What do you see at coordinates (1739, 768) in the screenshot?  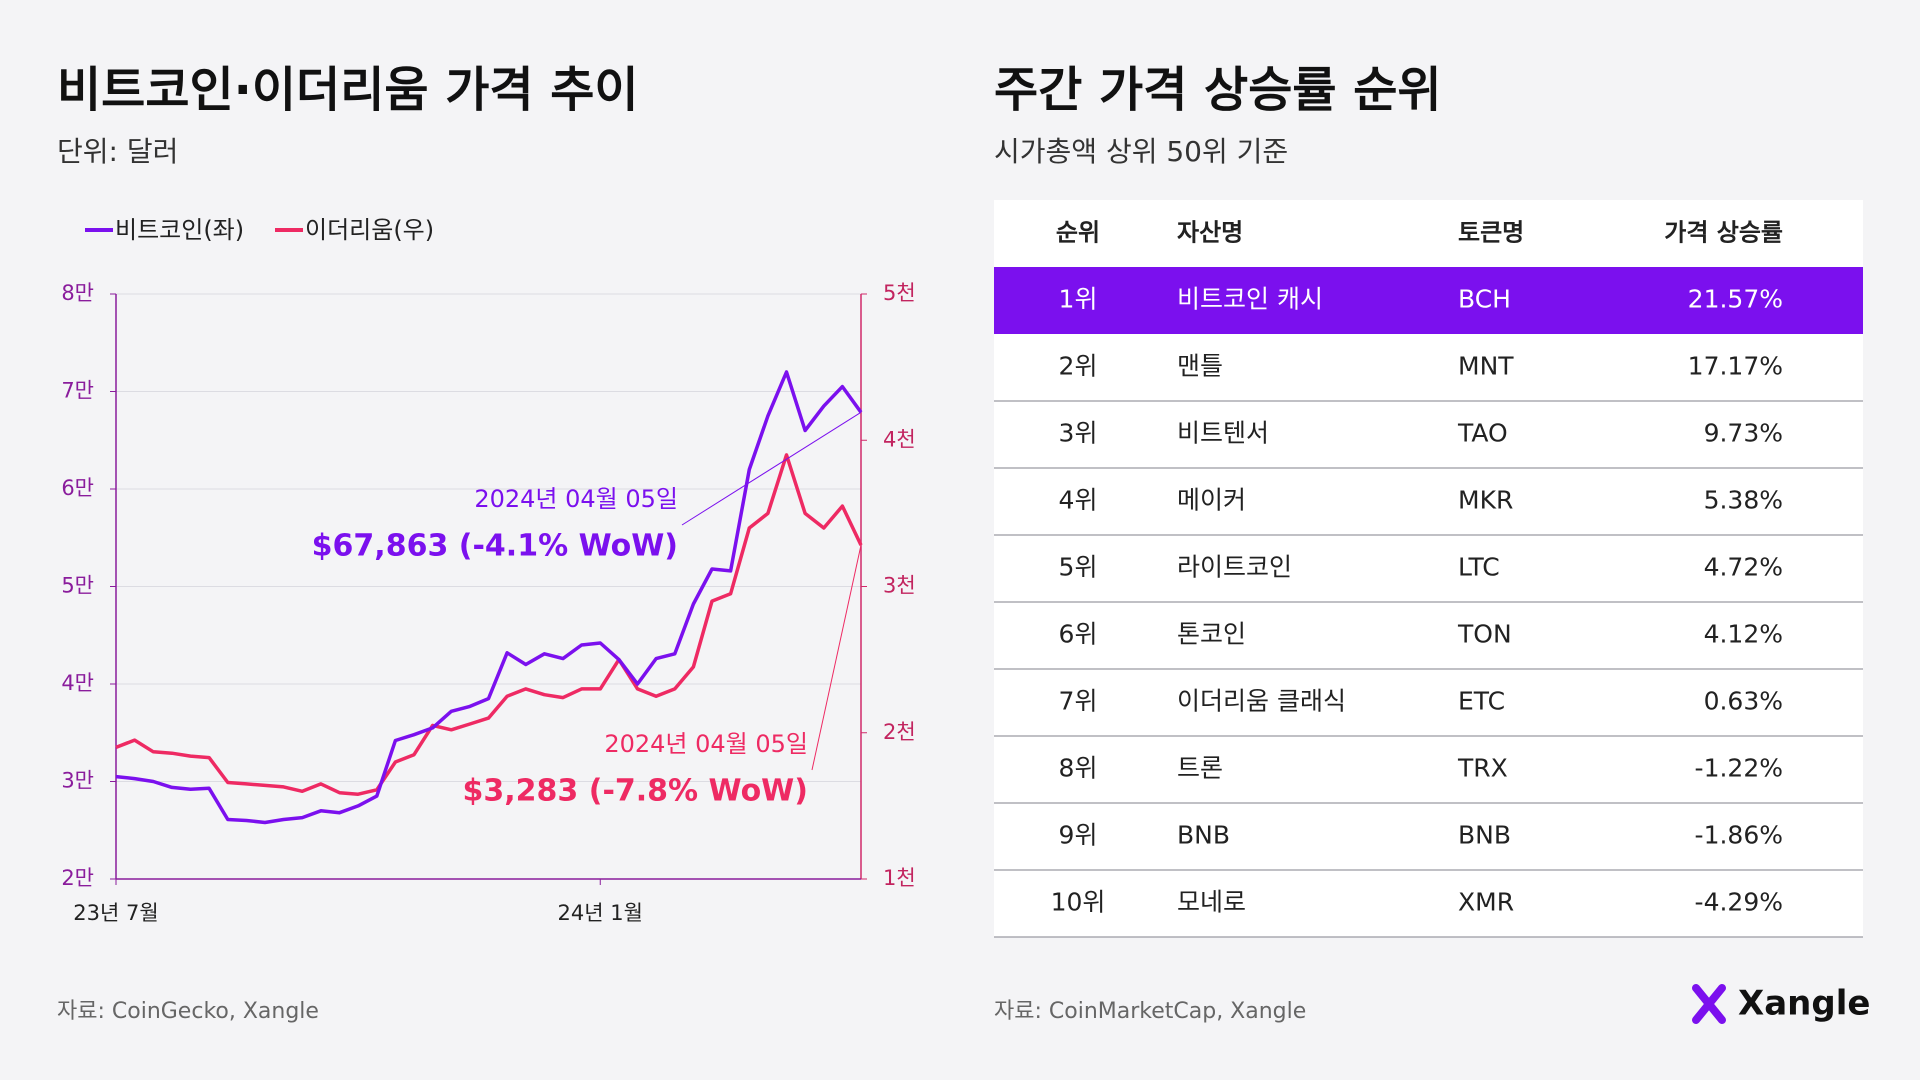 I see `table-cell: -1.22%` at bounding box center [1739, 768].